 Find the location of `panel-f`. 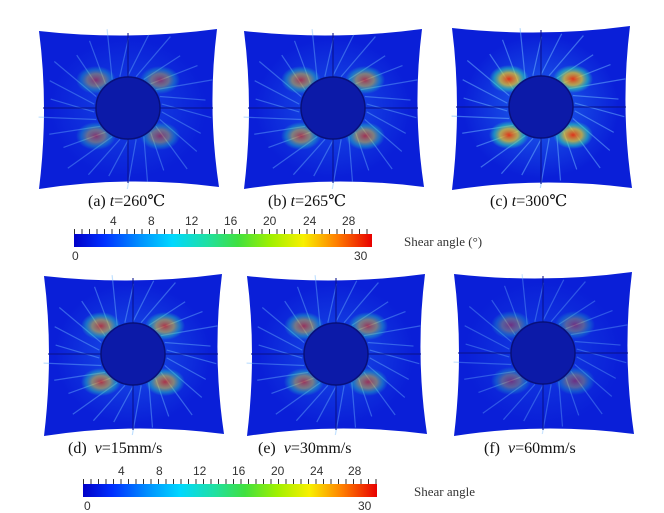

panel-f is located at coordinates (543, 353).